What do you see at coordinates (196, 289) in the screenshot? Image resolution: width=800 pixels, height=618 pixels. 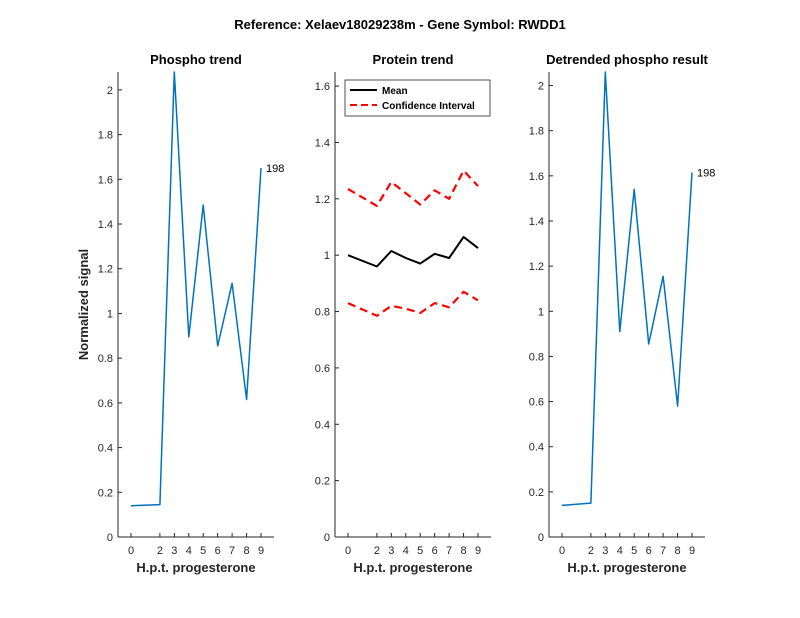 I see `series-line-phospho` at bounding box center [196, 289].